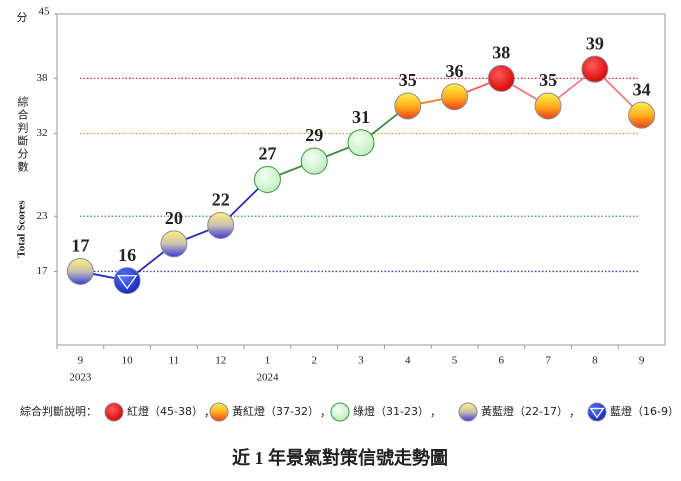  Describe the element at coordinates (361, 117) in the screenshot. I see `value-label: 31` at that location.